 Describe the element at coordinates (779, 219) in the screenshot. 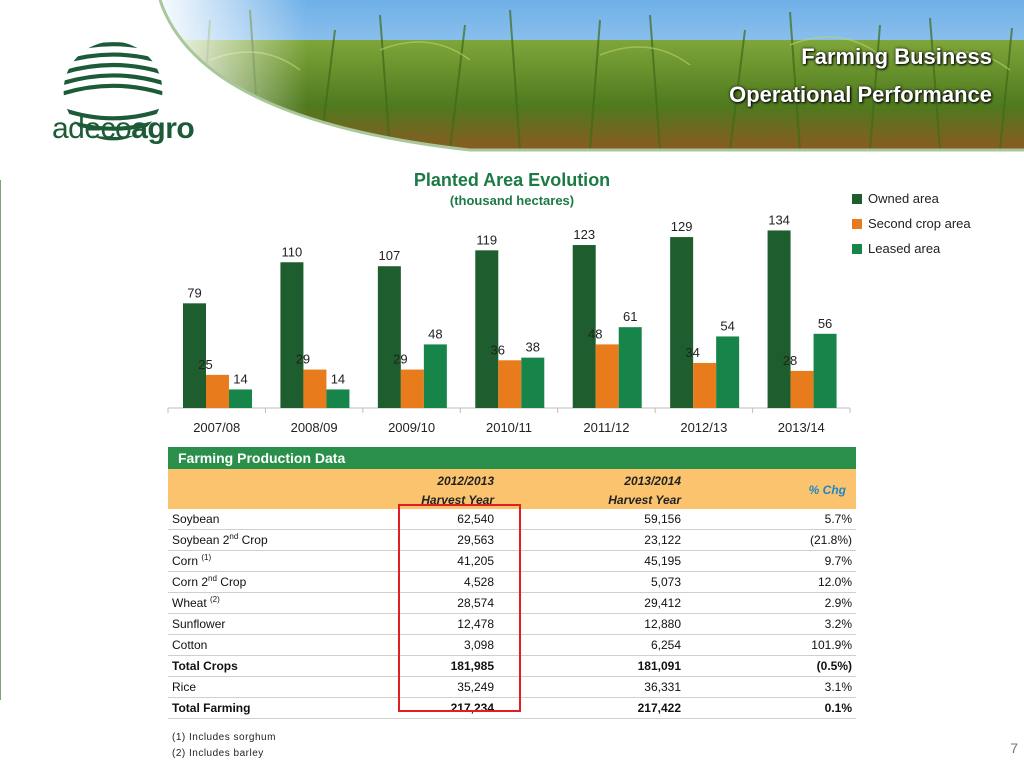

I see `bar-value-label: 134` at that location.